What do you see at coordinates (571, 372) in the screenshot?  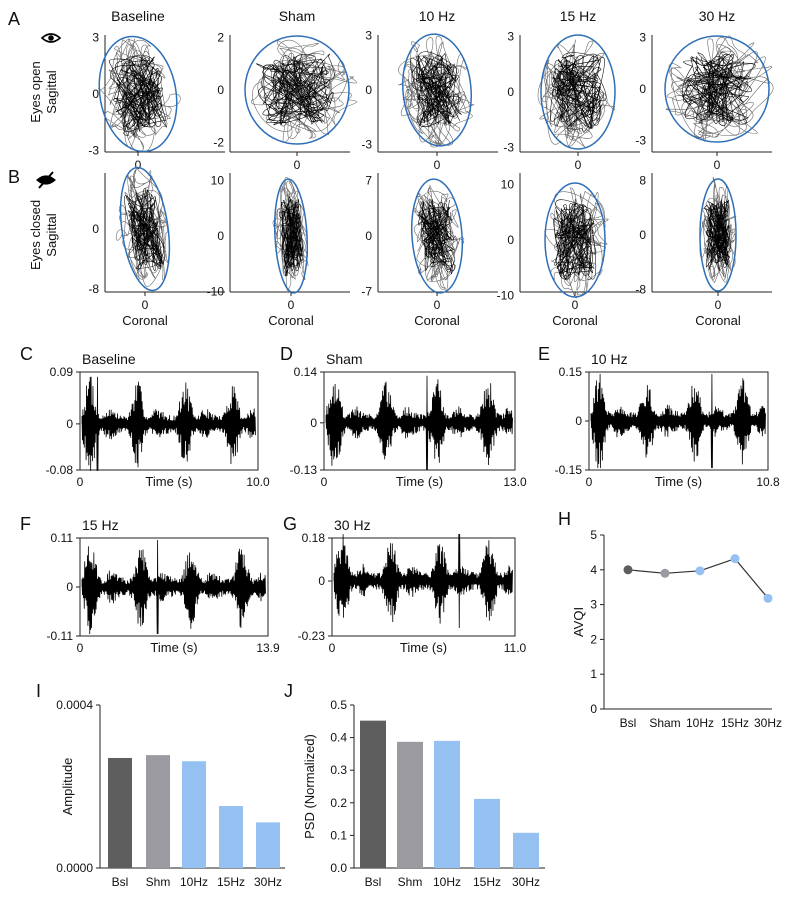 I see `y-tick-label: 0.15` at bounding box center [571, 372].